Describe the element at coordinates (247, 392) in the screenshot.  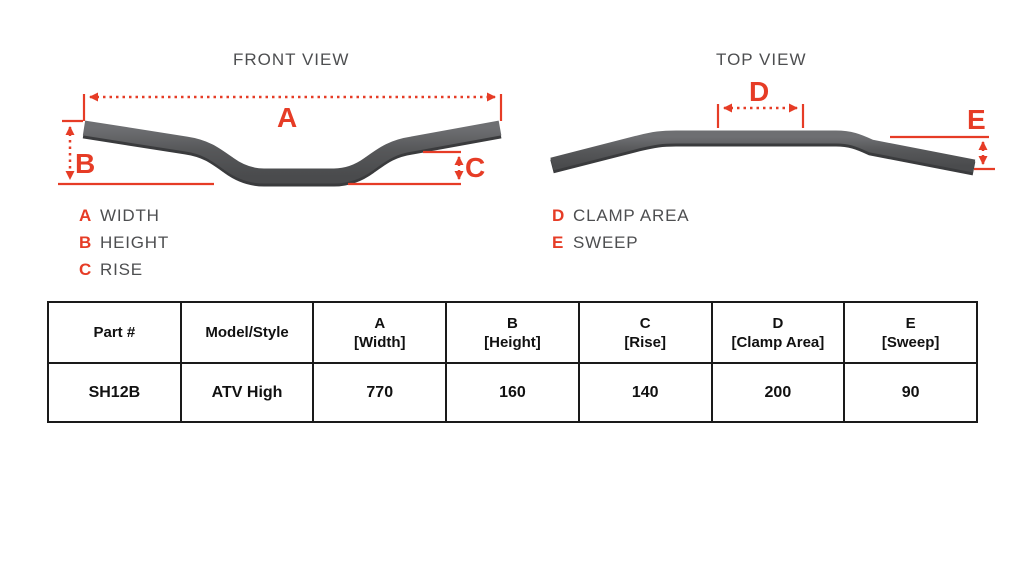
I see `cell-model-style: ATV High` at that location.